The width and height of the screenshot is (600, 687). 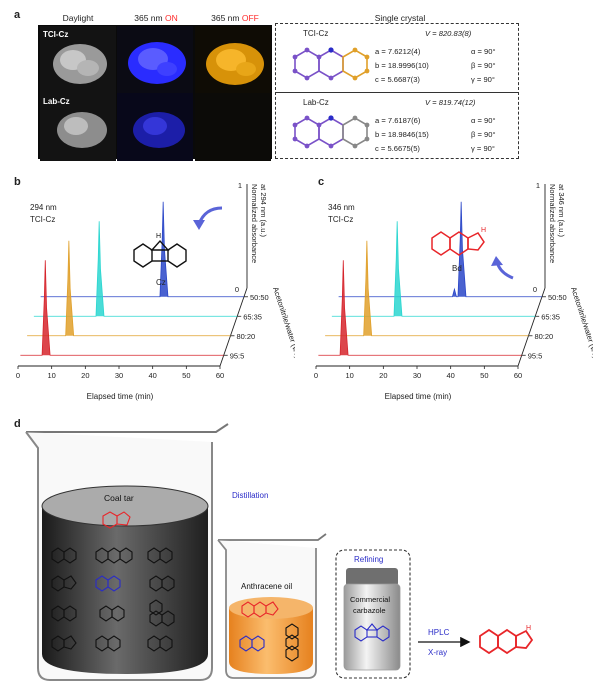 What do you see at coordinates (119, 375) in the screenshot?
I see `x-tick-label: 30` at bounding box center [119, 375].